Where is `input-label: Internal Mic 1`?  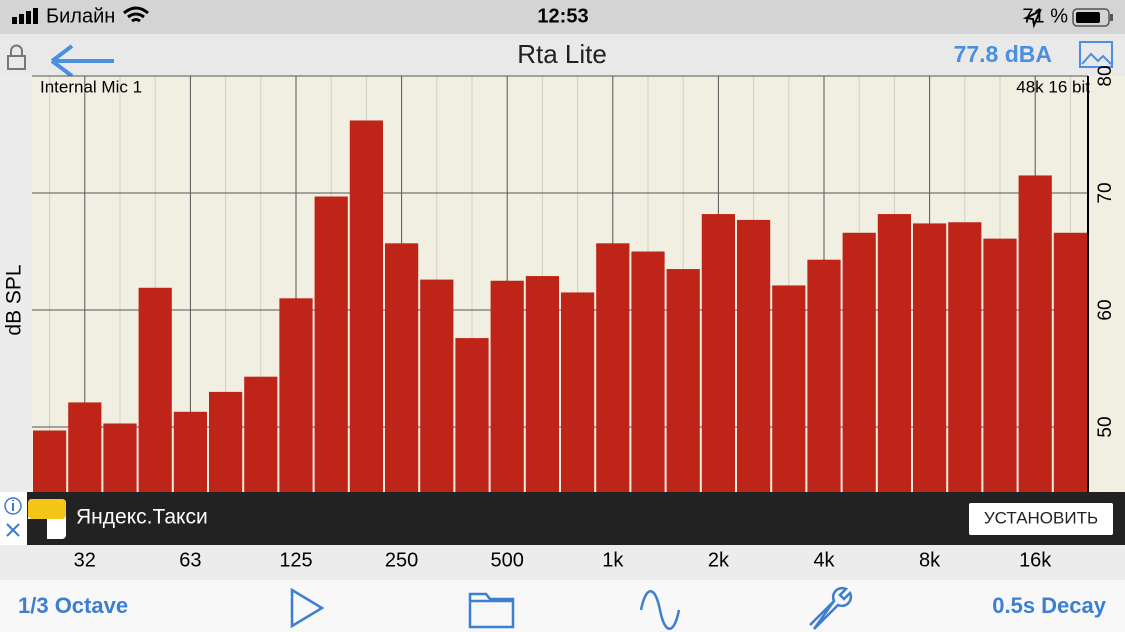 input-label: Internal Mic 1 is located at coordinates (91, 86).